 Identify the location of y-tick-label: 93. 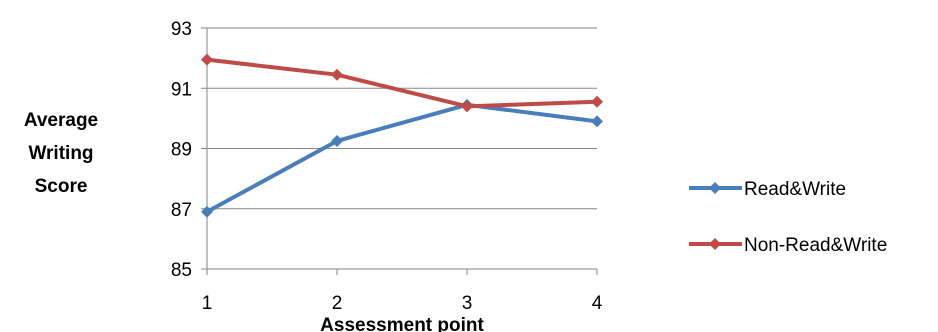
(181, 29).